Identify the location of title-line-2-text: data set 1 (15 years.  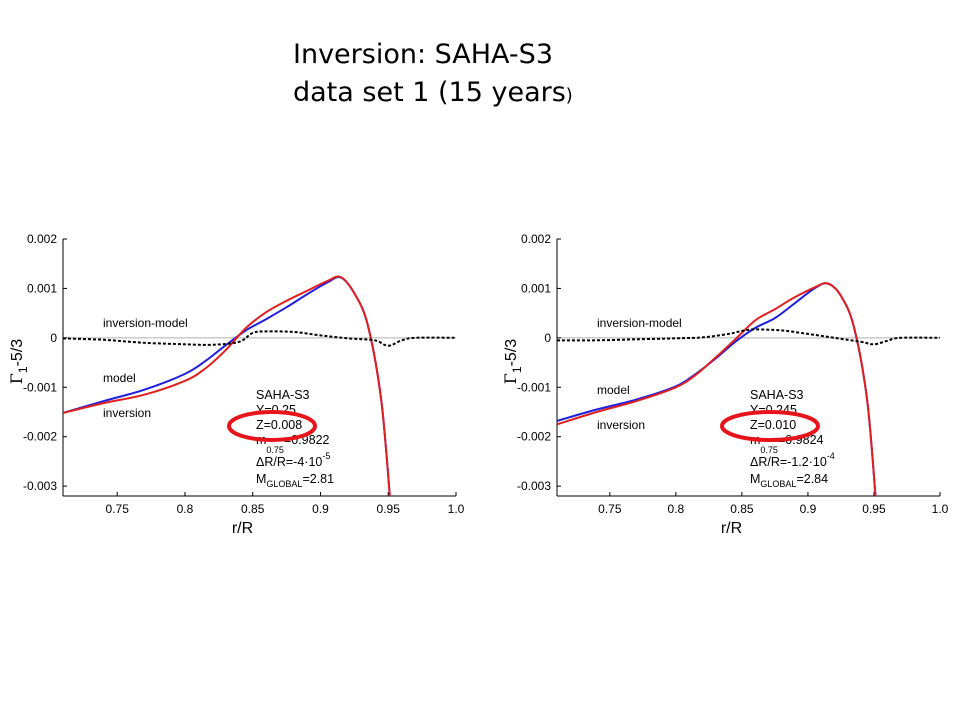
(429, 92).